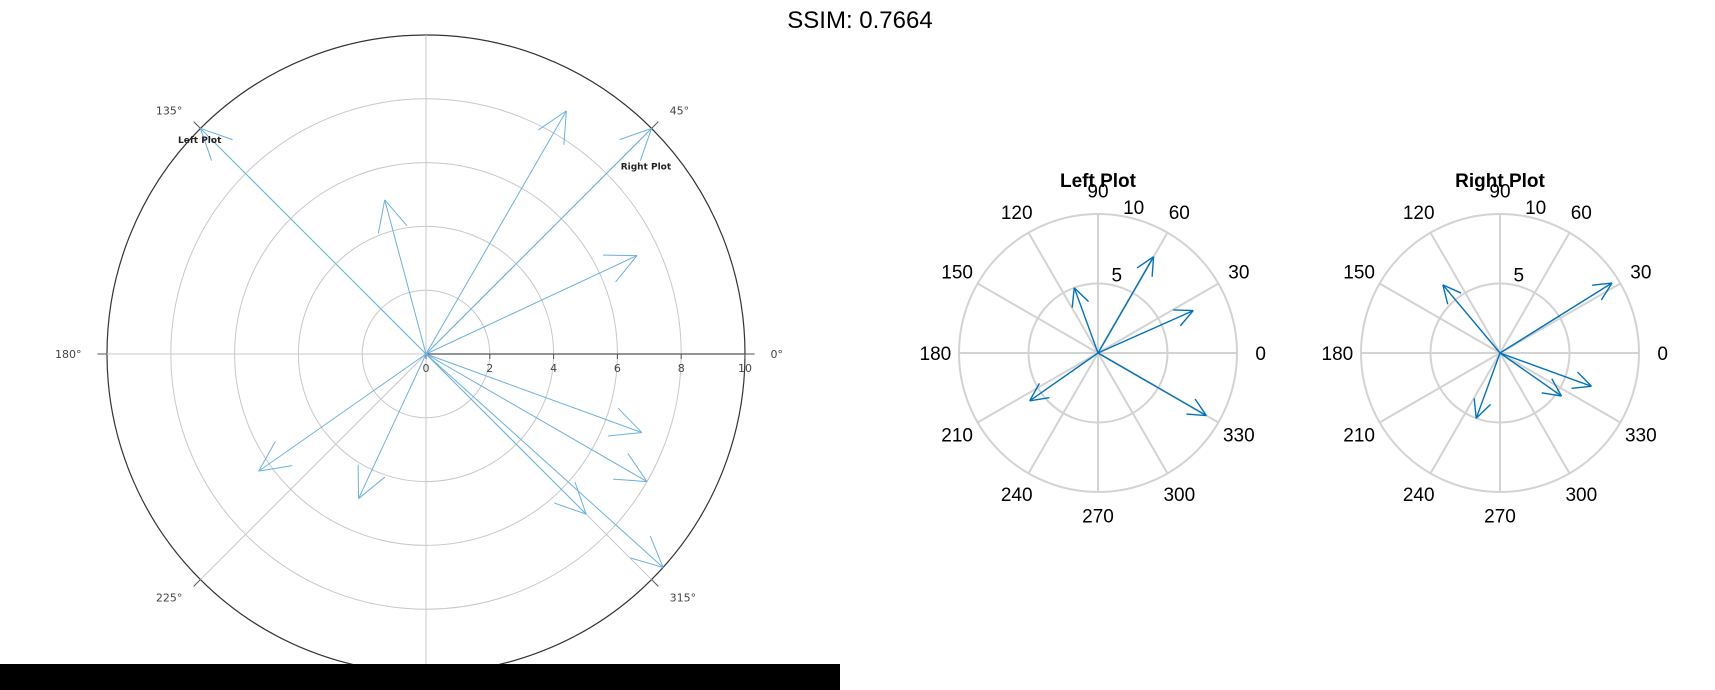  I want to click on theta-tick-label: 45°, so click(680, 110).